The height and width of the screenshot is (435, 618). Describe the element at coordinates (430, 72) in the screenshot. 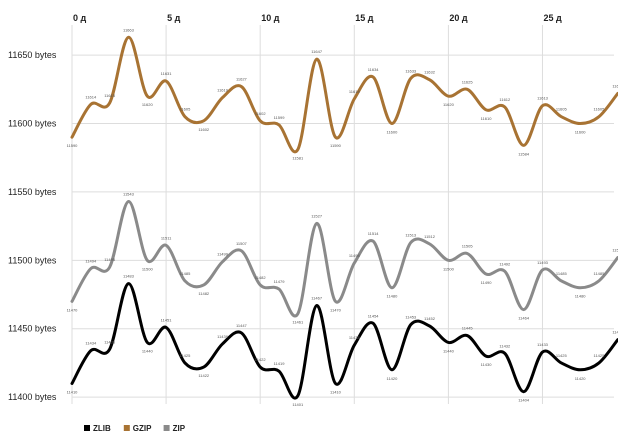

I see `data-label: 11632` at that location.